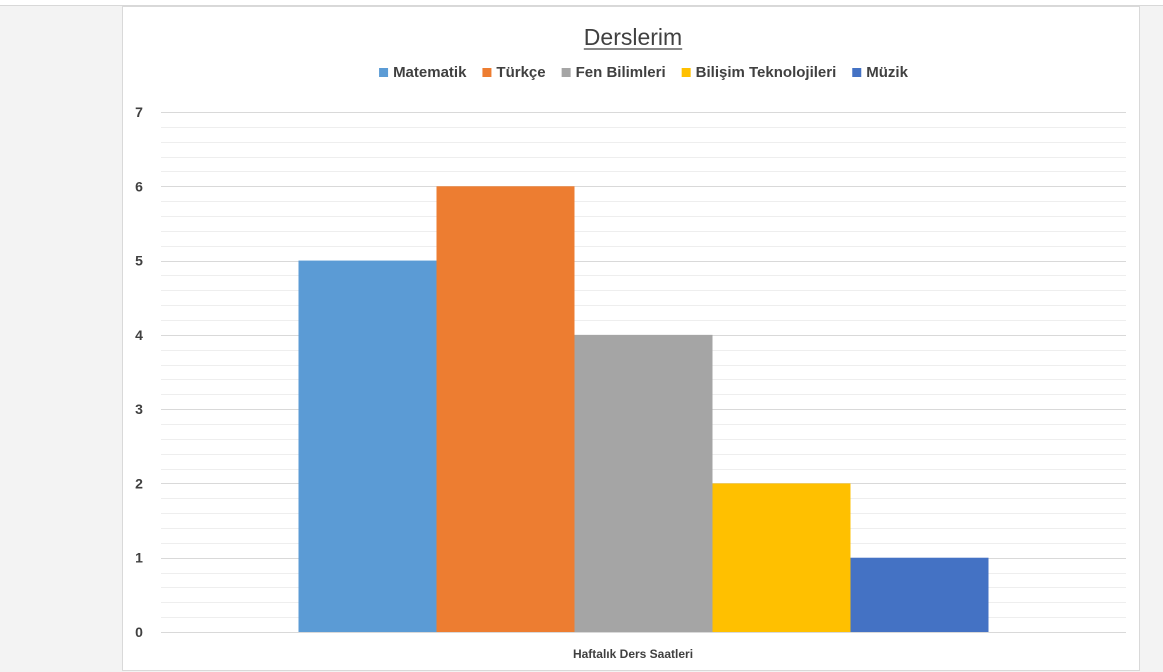 This screenshot has height=672, width=1163. I want to click on x-category-label: Haftalık Ders Saatleri, so click(633, 654).